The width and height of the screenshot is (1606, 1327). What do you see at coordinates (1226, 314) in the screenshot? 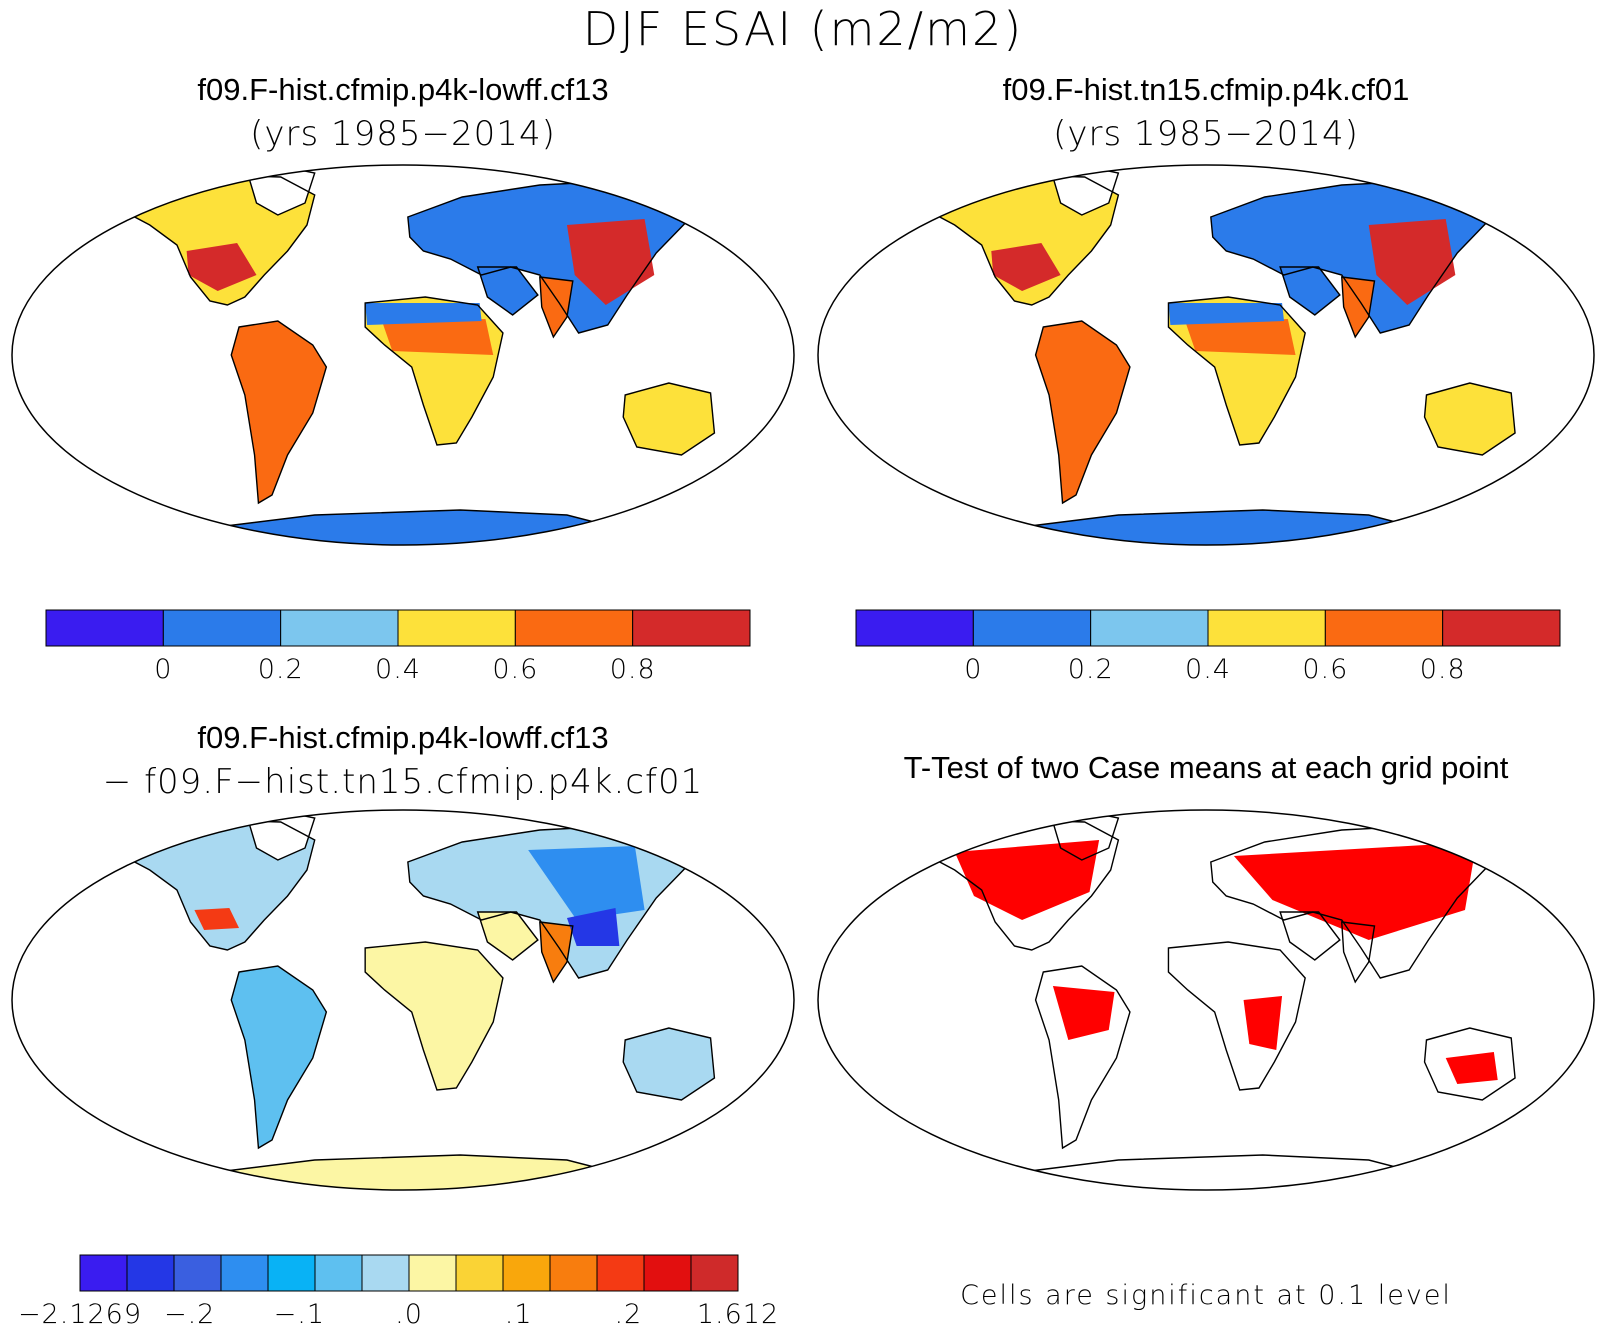
I see `blob-low` at bounding box center [1226, 314].